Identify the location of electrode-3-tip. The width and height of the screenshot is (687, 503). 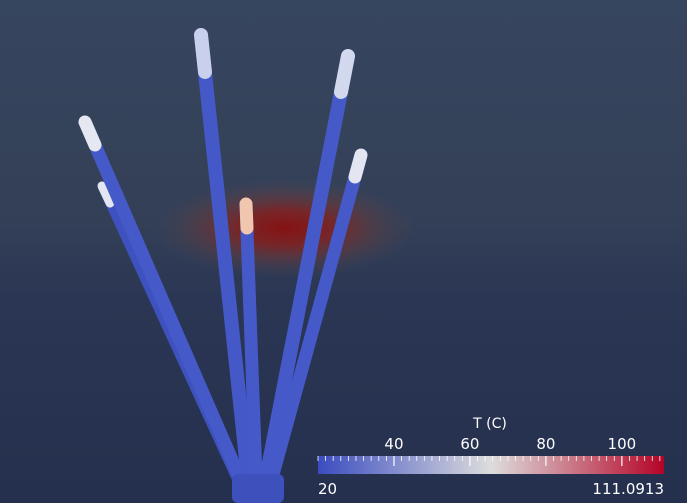
(203, 53).